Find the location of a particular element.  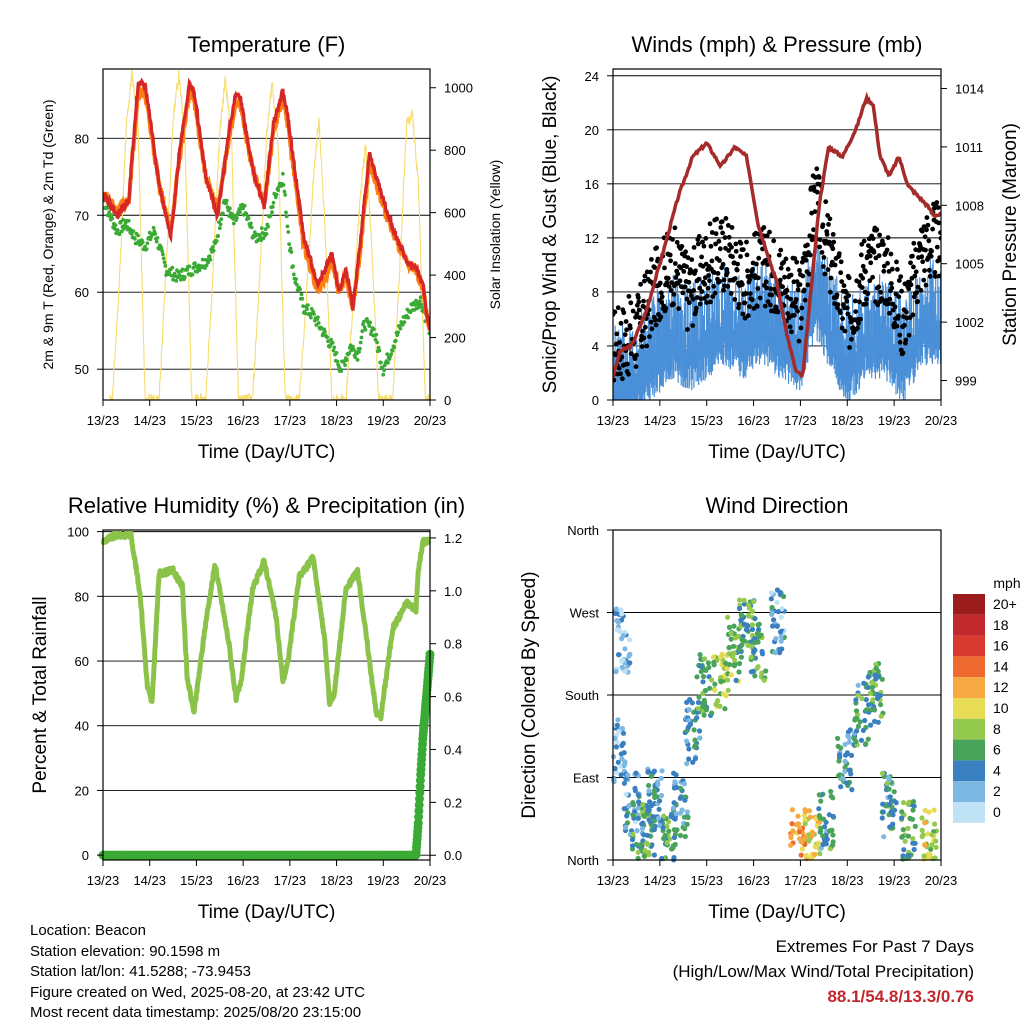

location-text: Location: Beacon is located at coordinates (88, 930).